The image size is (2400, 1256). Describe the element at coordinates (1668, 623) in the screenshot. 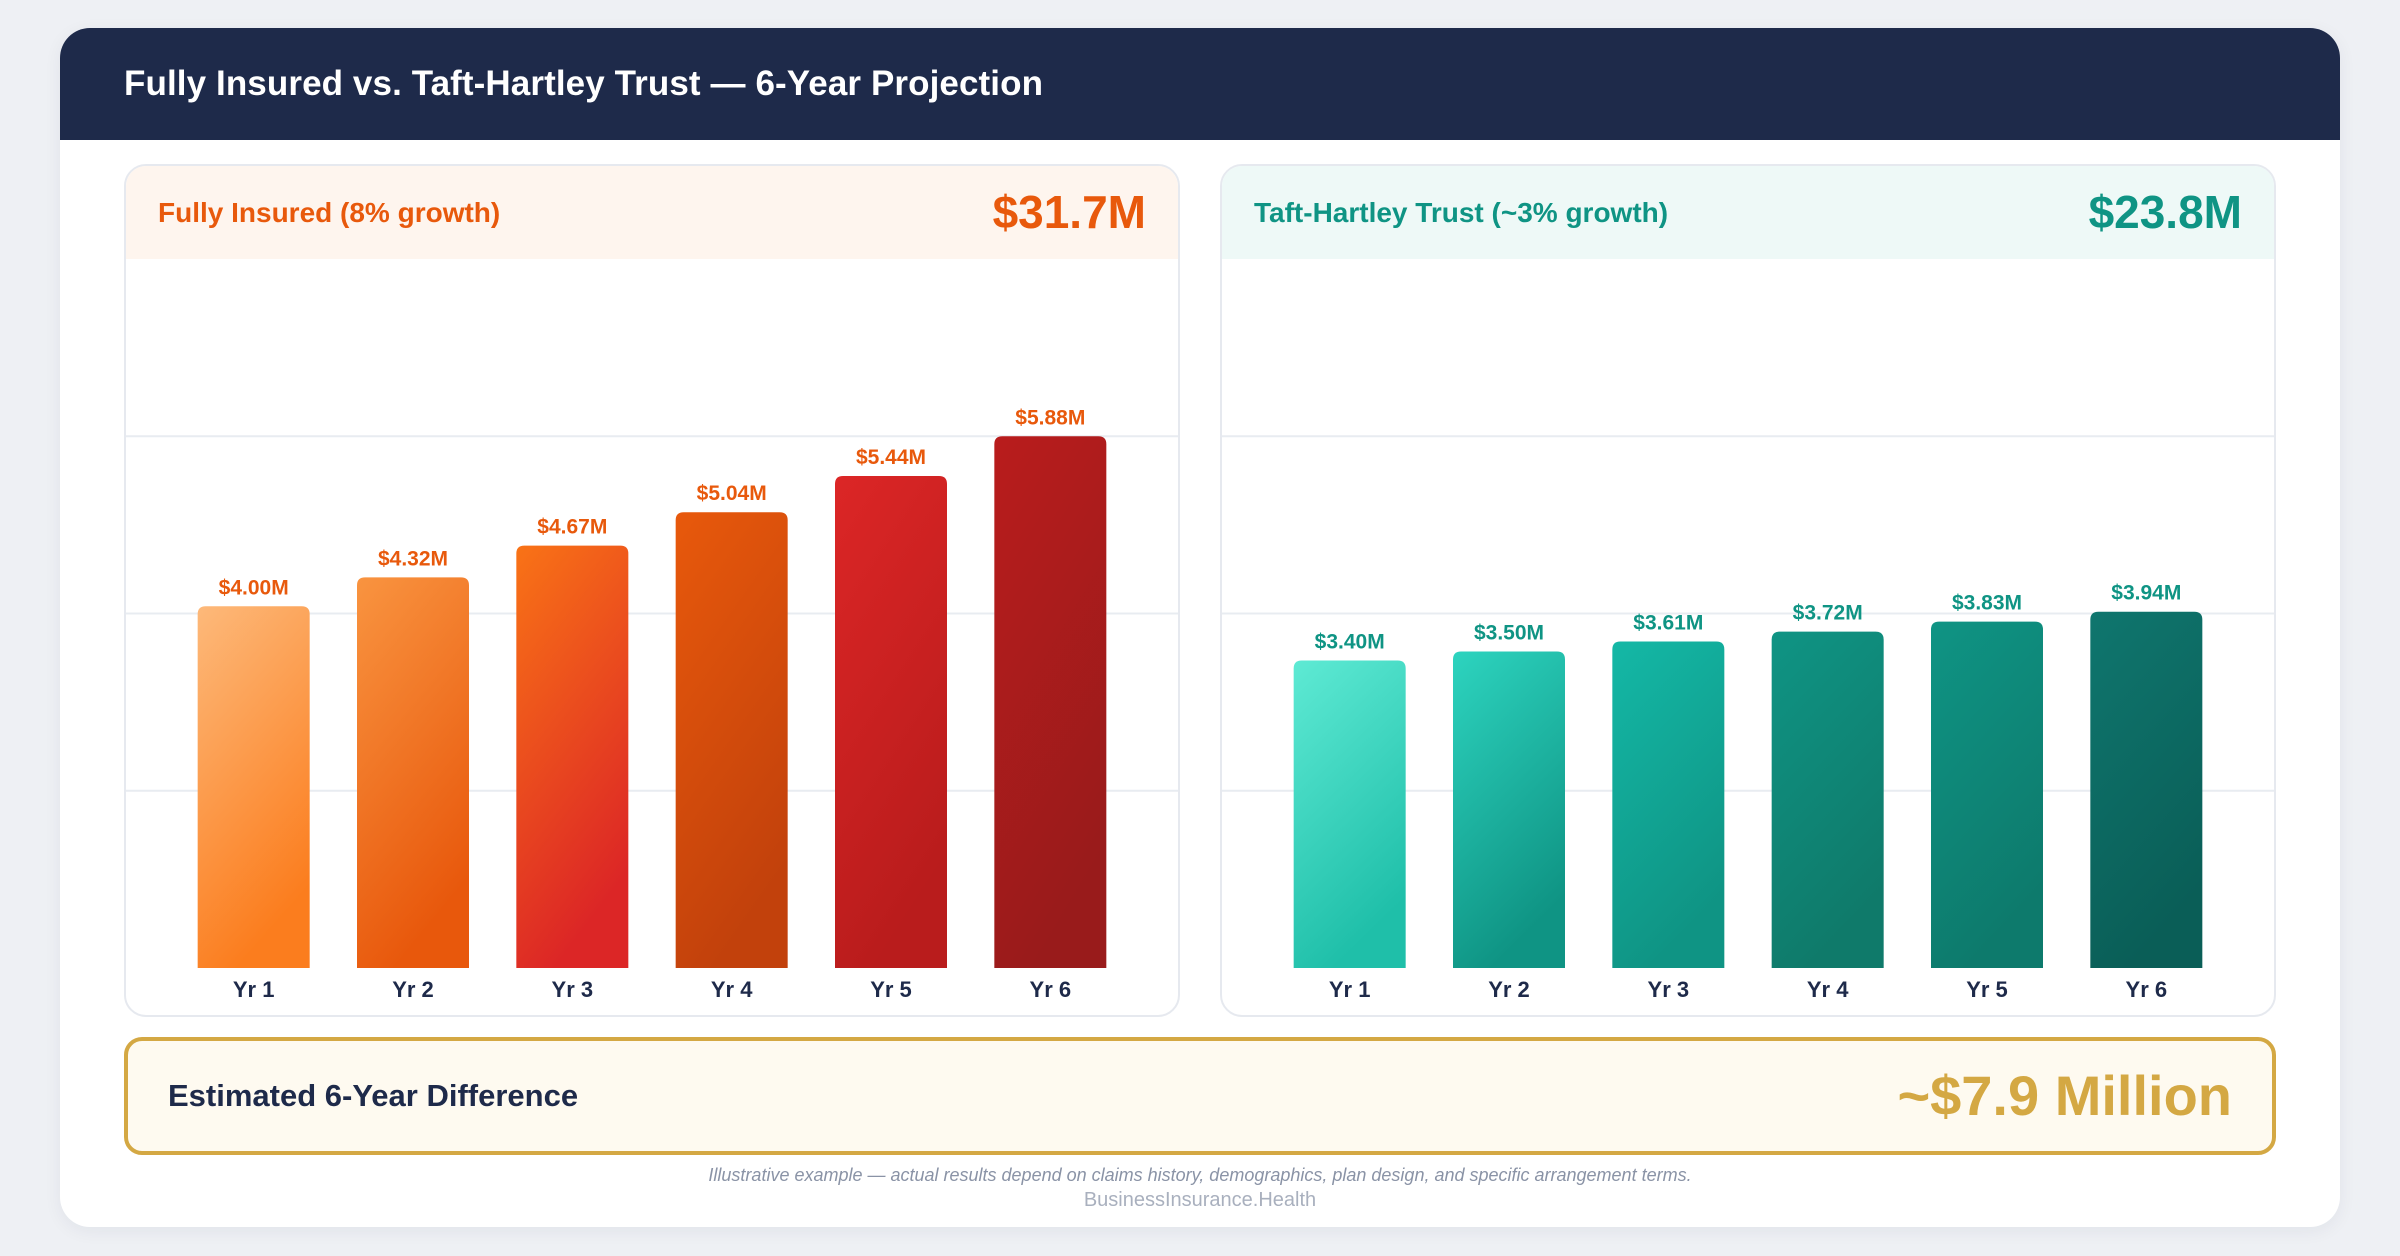

I see `bar-value-label: $3.61M` at that location.